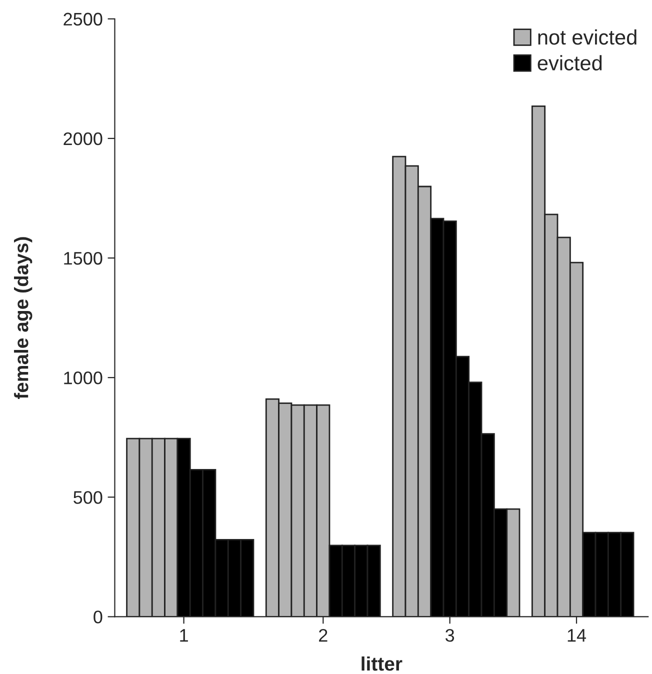  Describe the element at coordinates (570, 62) in the screenshot. I see `legend-label: evicted` at that location.